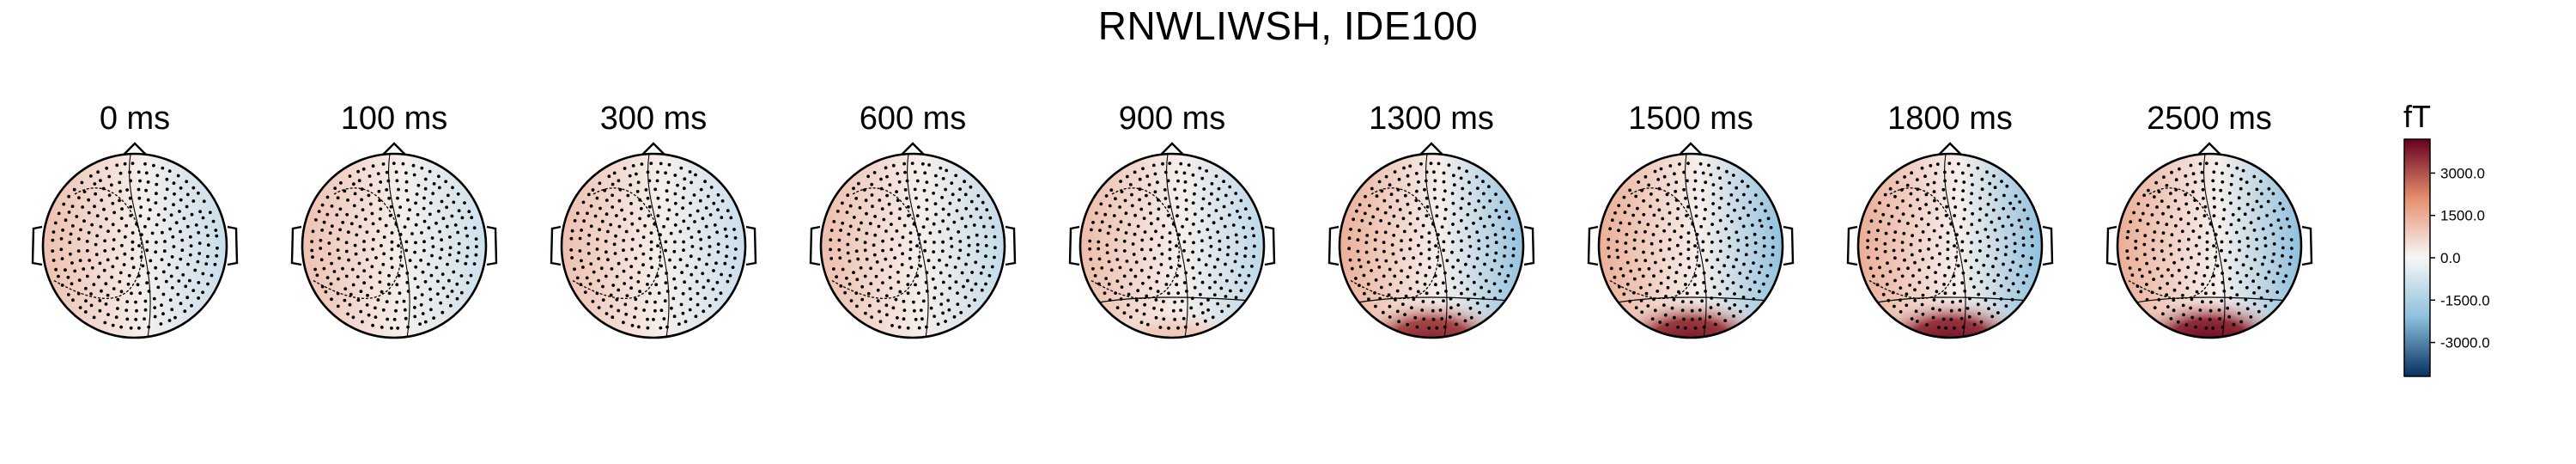 The height and width of the screenshot is (464, 2576). Describe the element at coordinates (913, 219) in the screenshot. I see `topomap-panel: 600 ms` at that location.